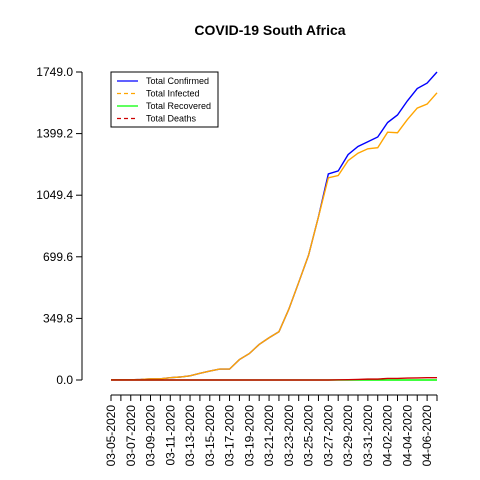 Image resolution: width=480 pixels, height=480 pixels. What do you see at coordinates (177, 81) in the screenshot?
I see `legend-label: Total Confirmed` at bounding box center [177, 81].